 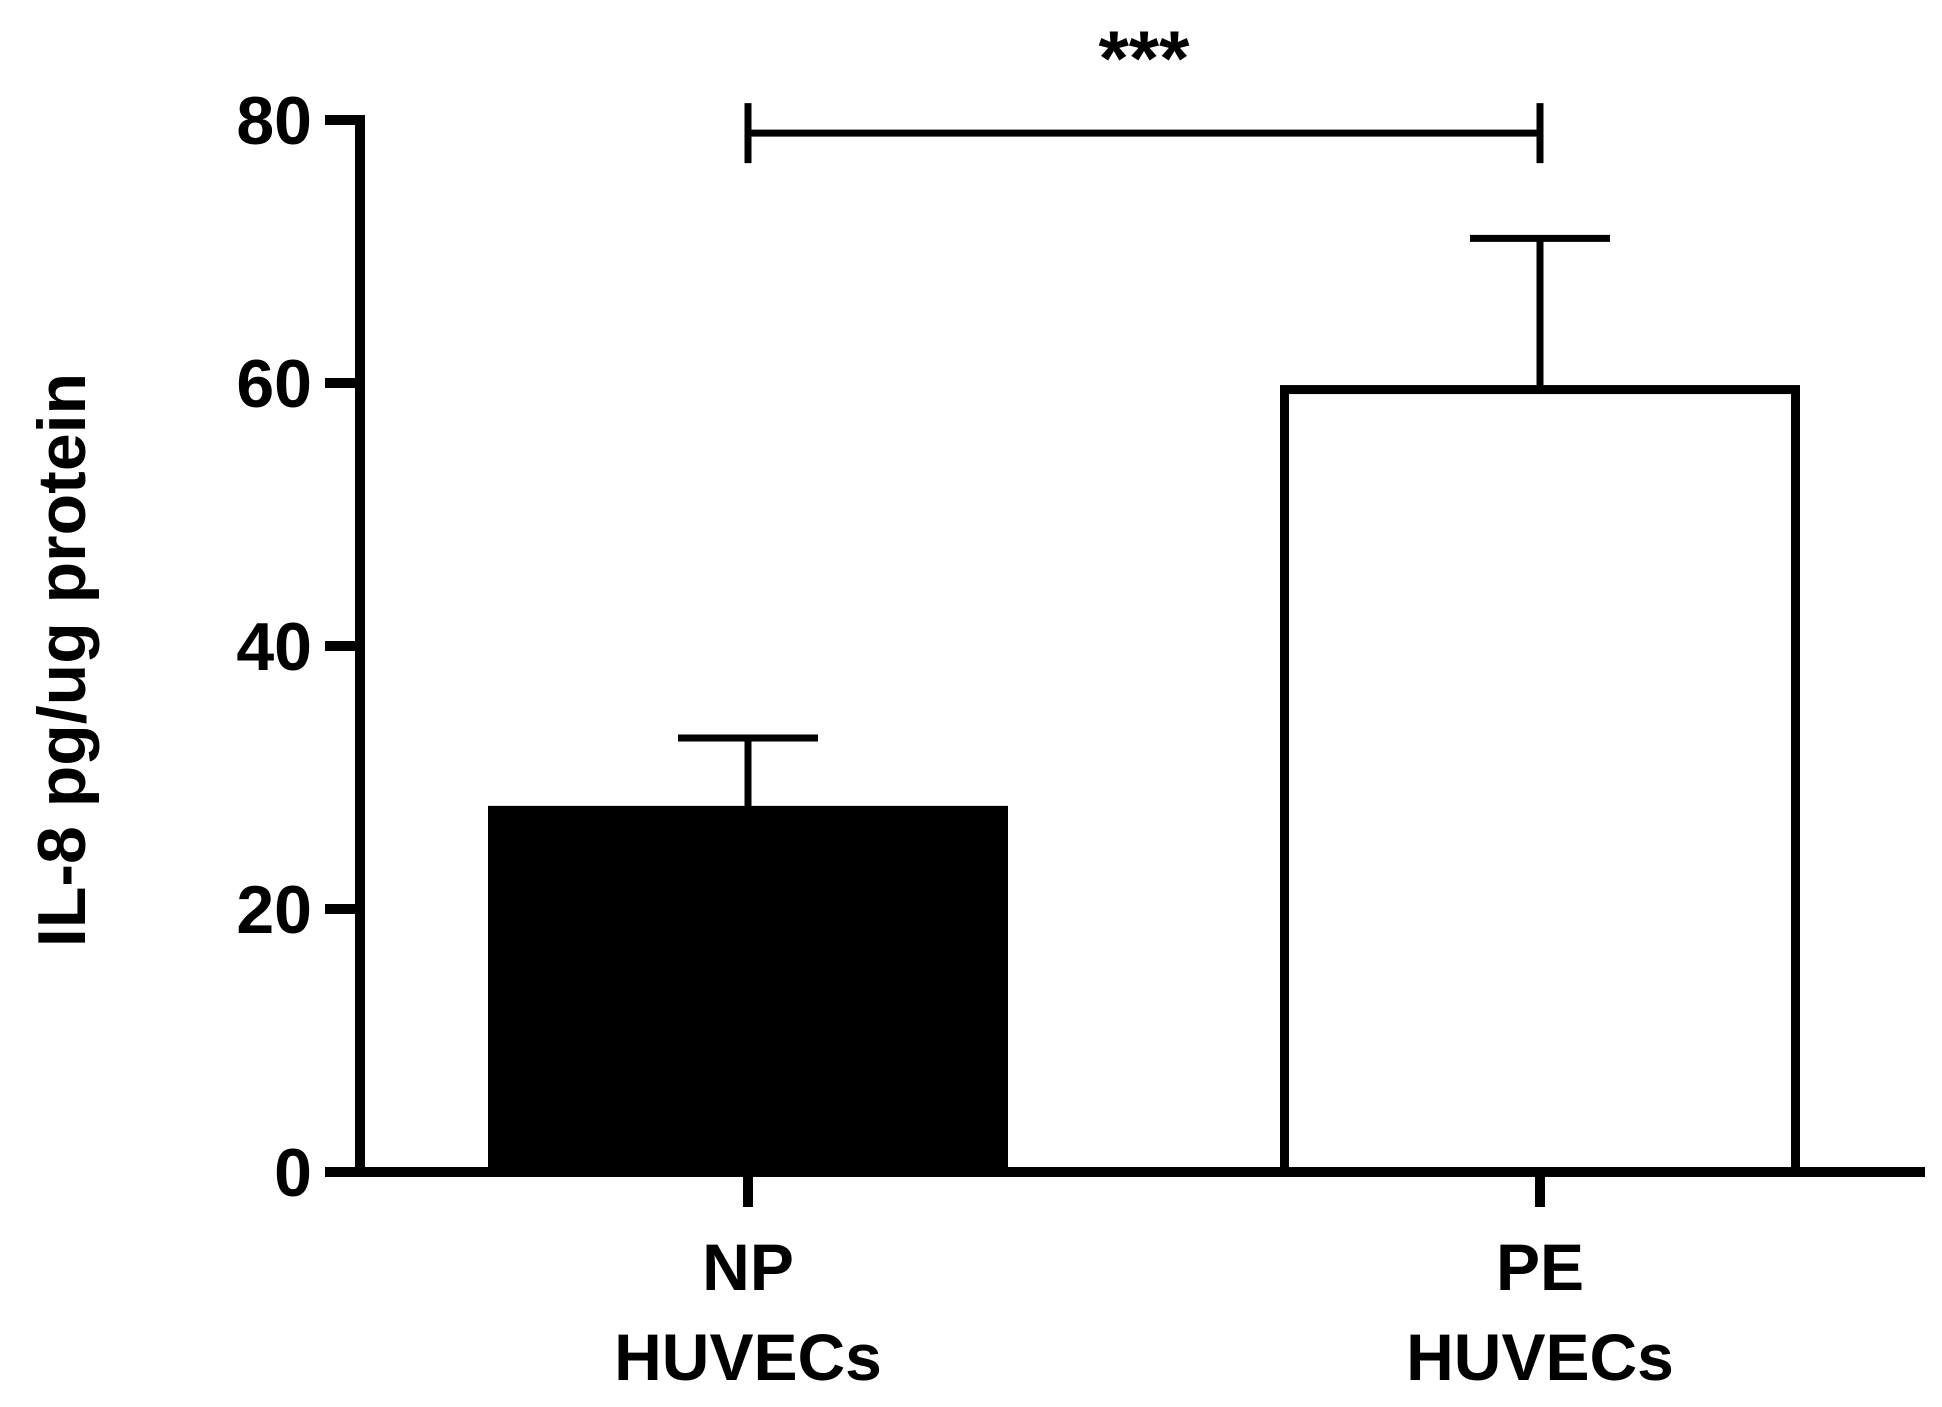 What do you see at coordinates (1144, 58) in the screenshot?
I see `significance-label: ***` at bounding box center [1144, 58].